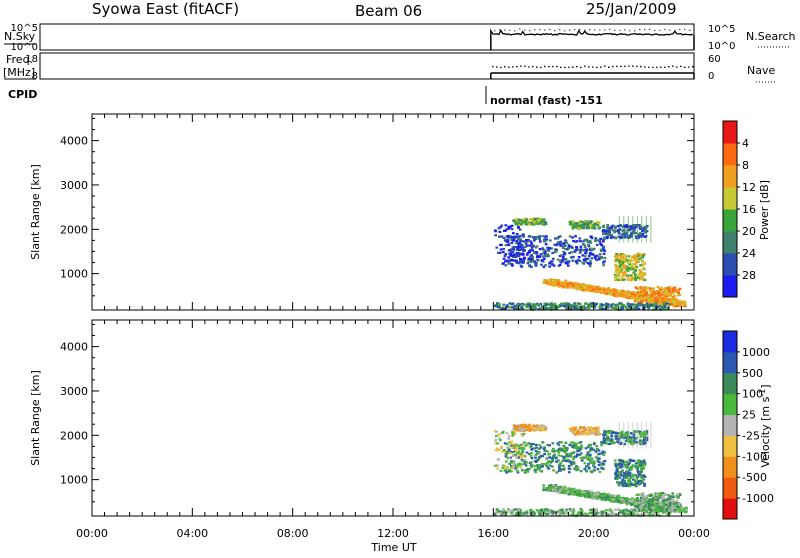 The image size is (800, 558). Describe the element at coordinates (590, 263) in the screenshot. I see `power-scatter` at that location.